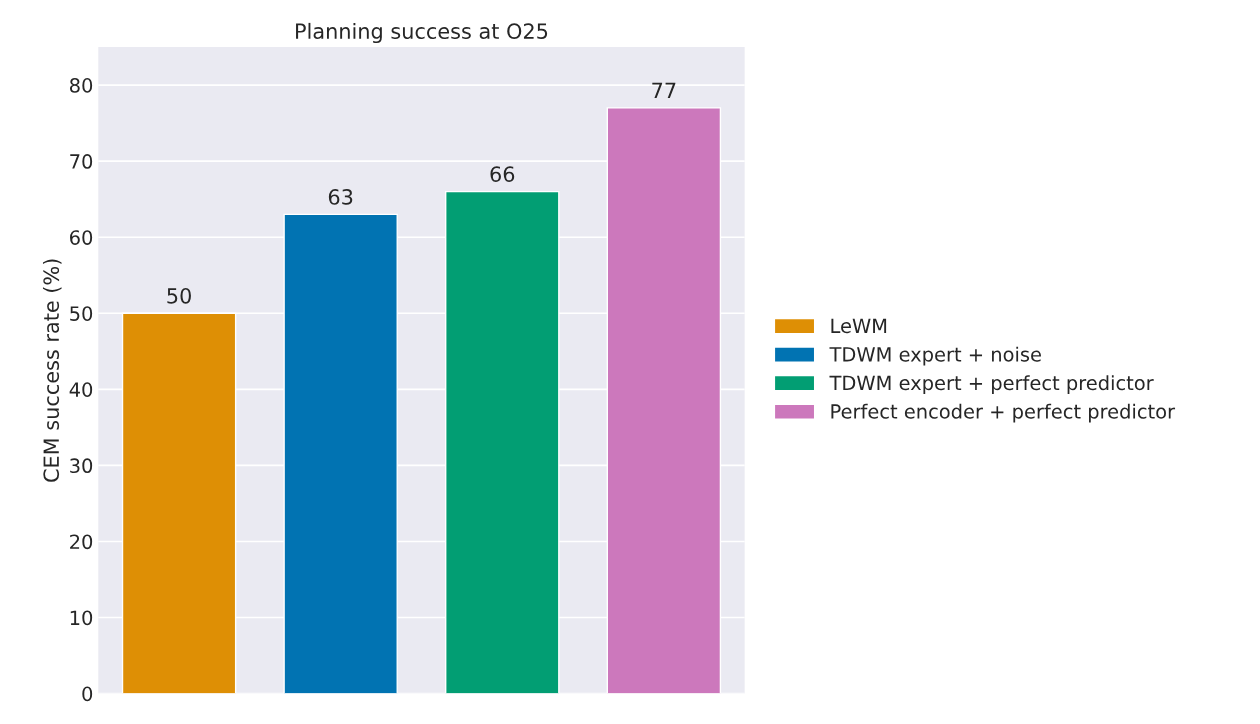 The height and width of the screenshot is (724, 1260). I want to click on y-tick-label: 60, so click(81, 237).